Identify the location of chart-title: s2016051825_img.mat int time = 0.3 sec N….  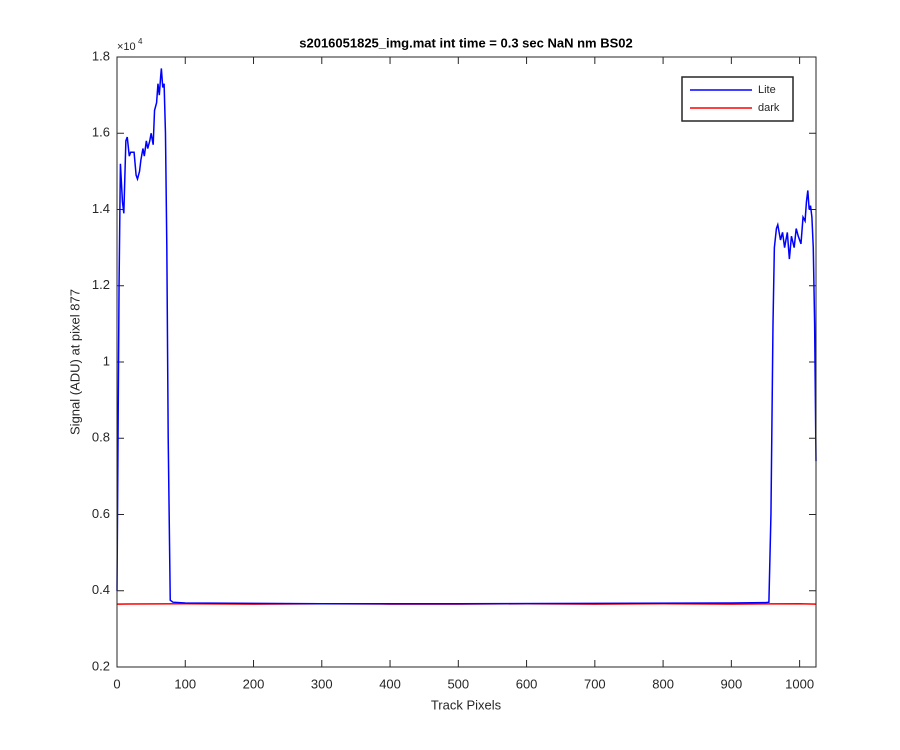
(466, 42).